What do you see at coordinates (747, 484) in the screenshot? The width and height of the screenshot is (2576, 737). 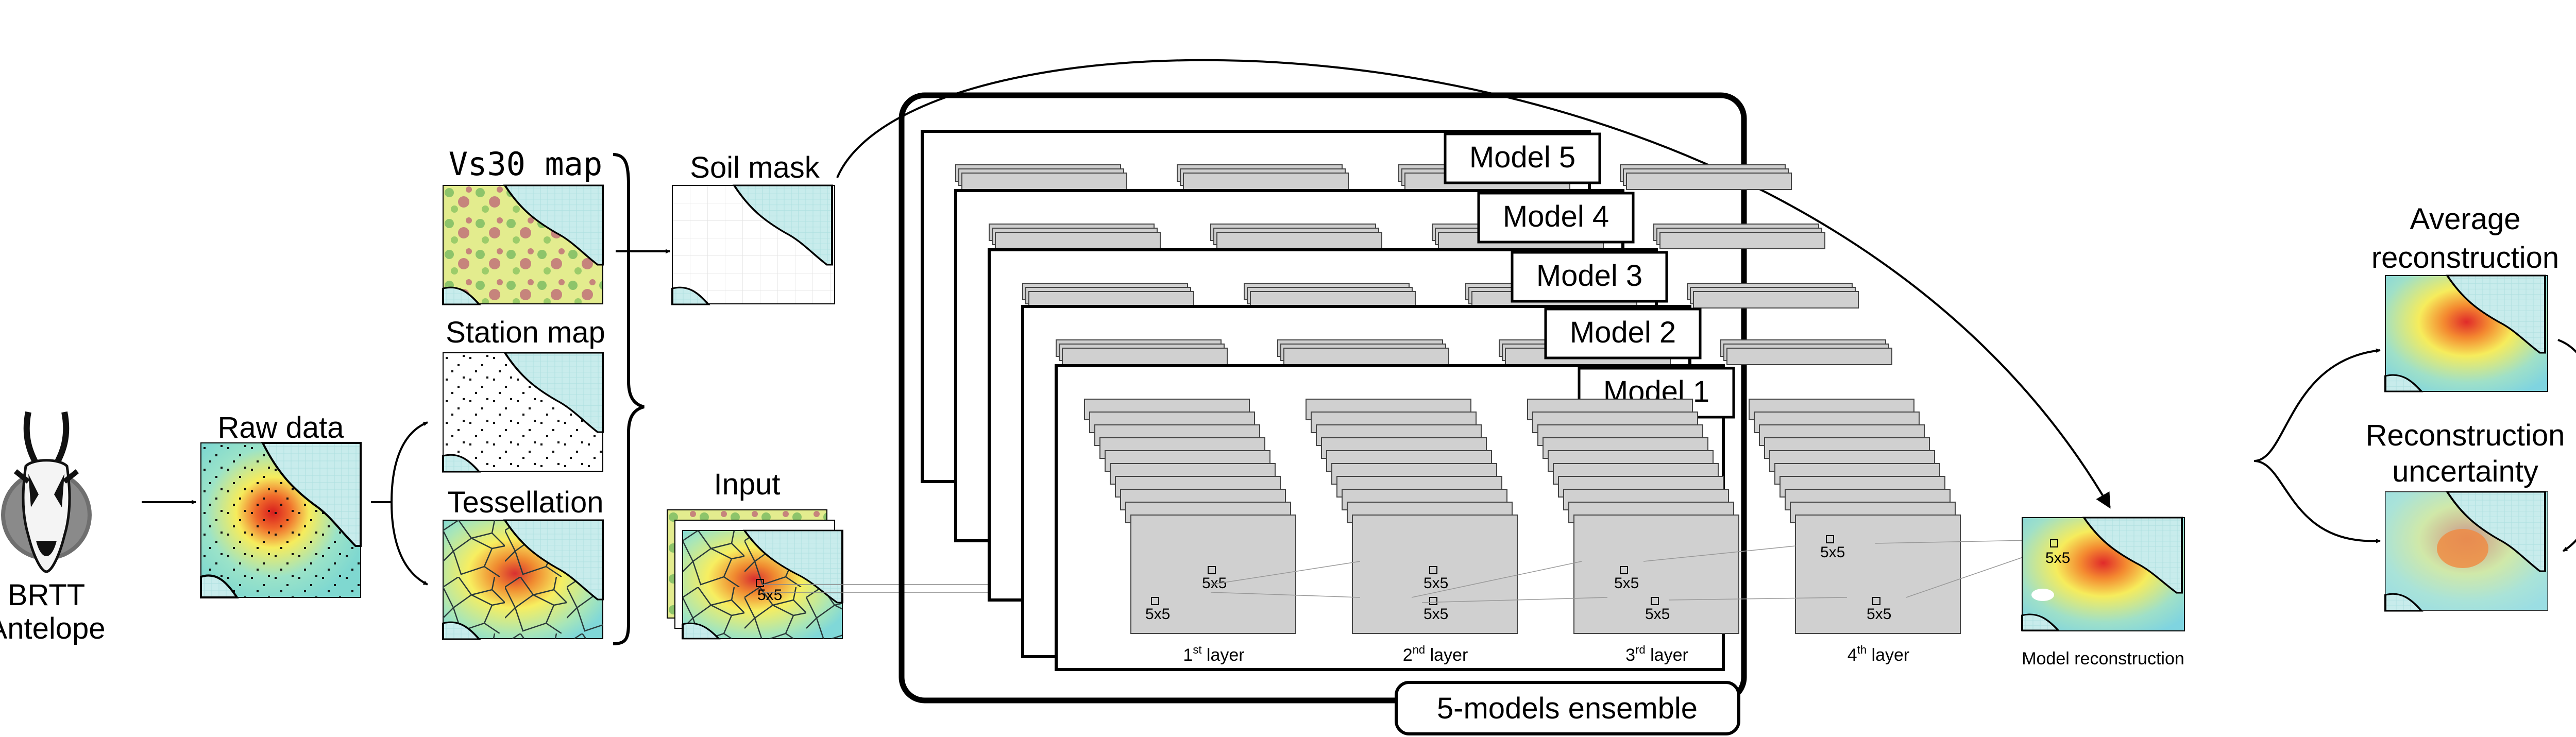 I see `input-label: Input` at bounding box center [747, 484].